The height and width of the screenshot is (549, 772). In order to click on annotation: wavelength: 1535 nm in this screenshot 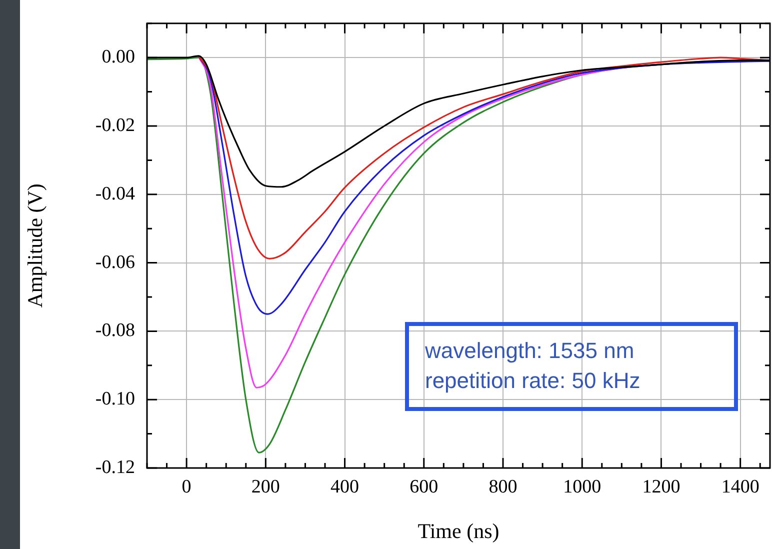, I will do `click(530, 351)`.